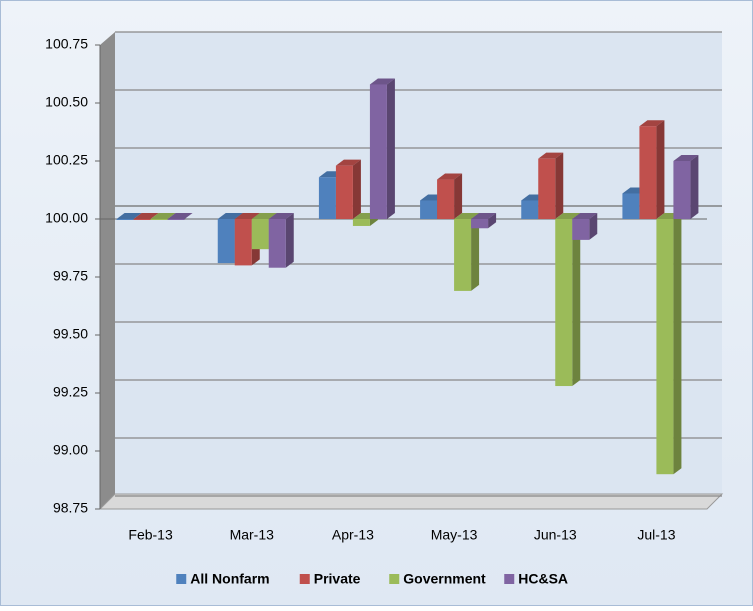 This screenshot has width=753, height=611. Describe the element at coordinates (66, 44) in the screenshot. I see `y-tick-label: 100.75` at that location.